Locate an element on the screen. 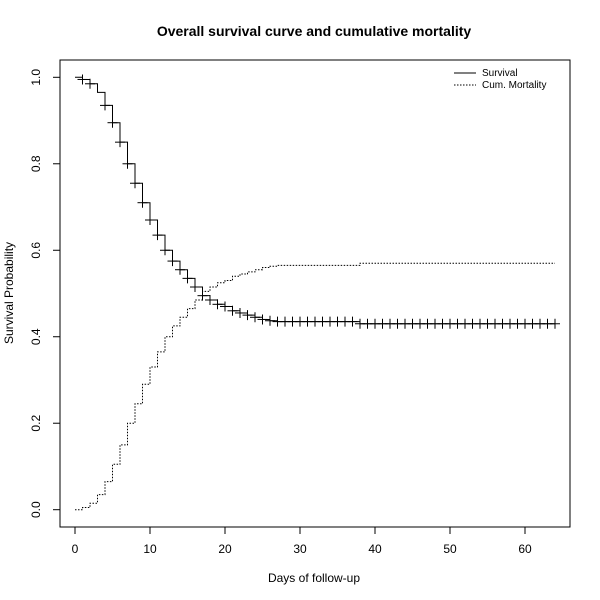 The height and width of the screenshot is (600, 600). x-tick-label: 60 is located at coordinates (525, 549).